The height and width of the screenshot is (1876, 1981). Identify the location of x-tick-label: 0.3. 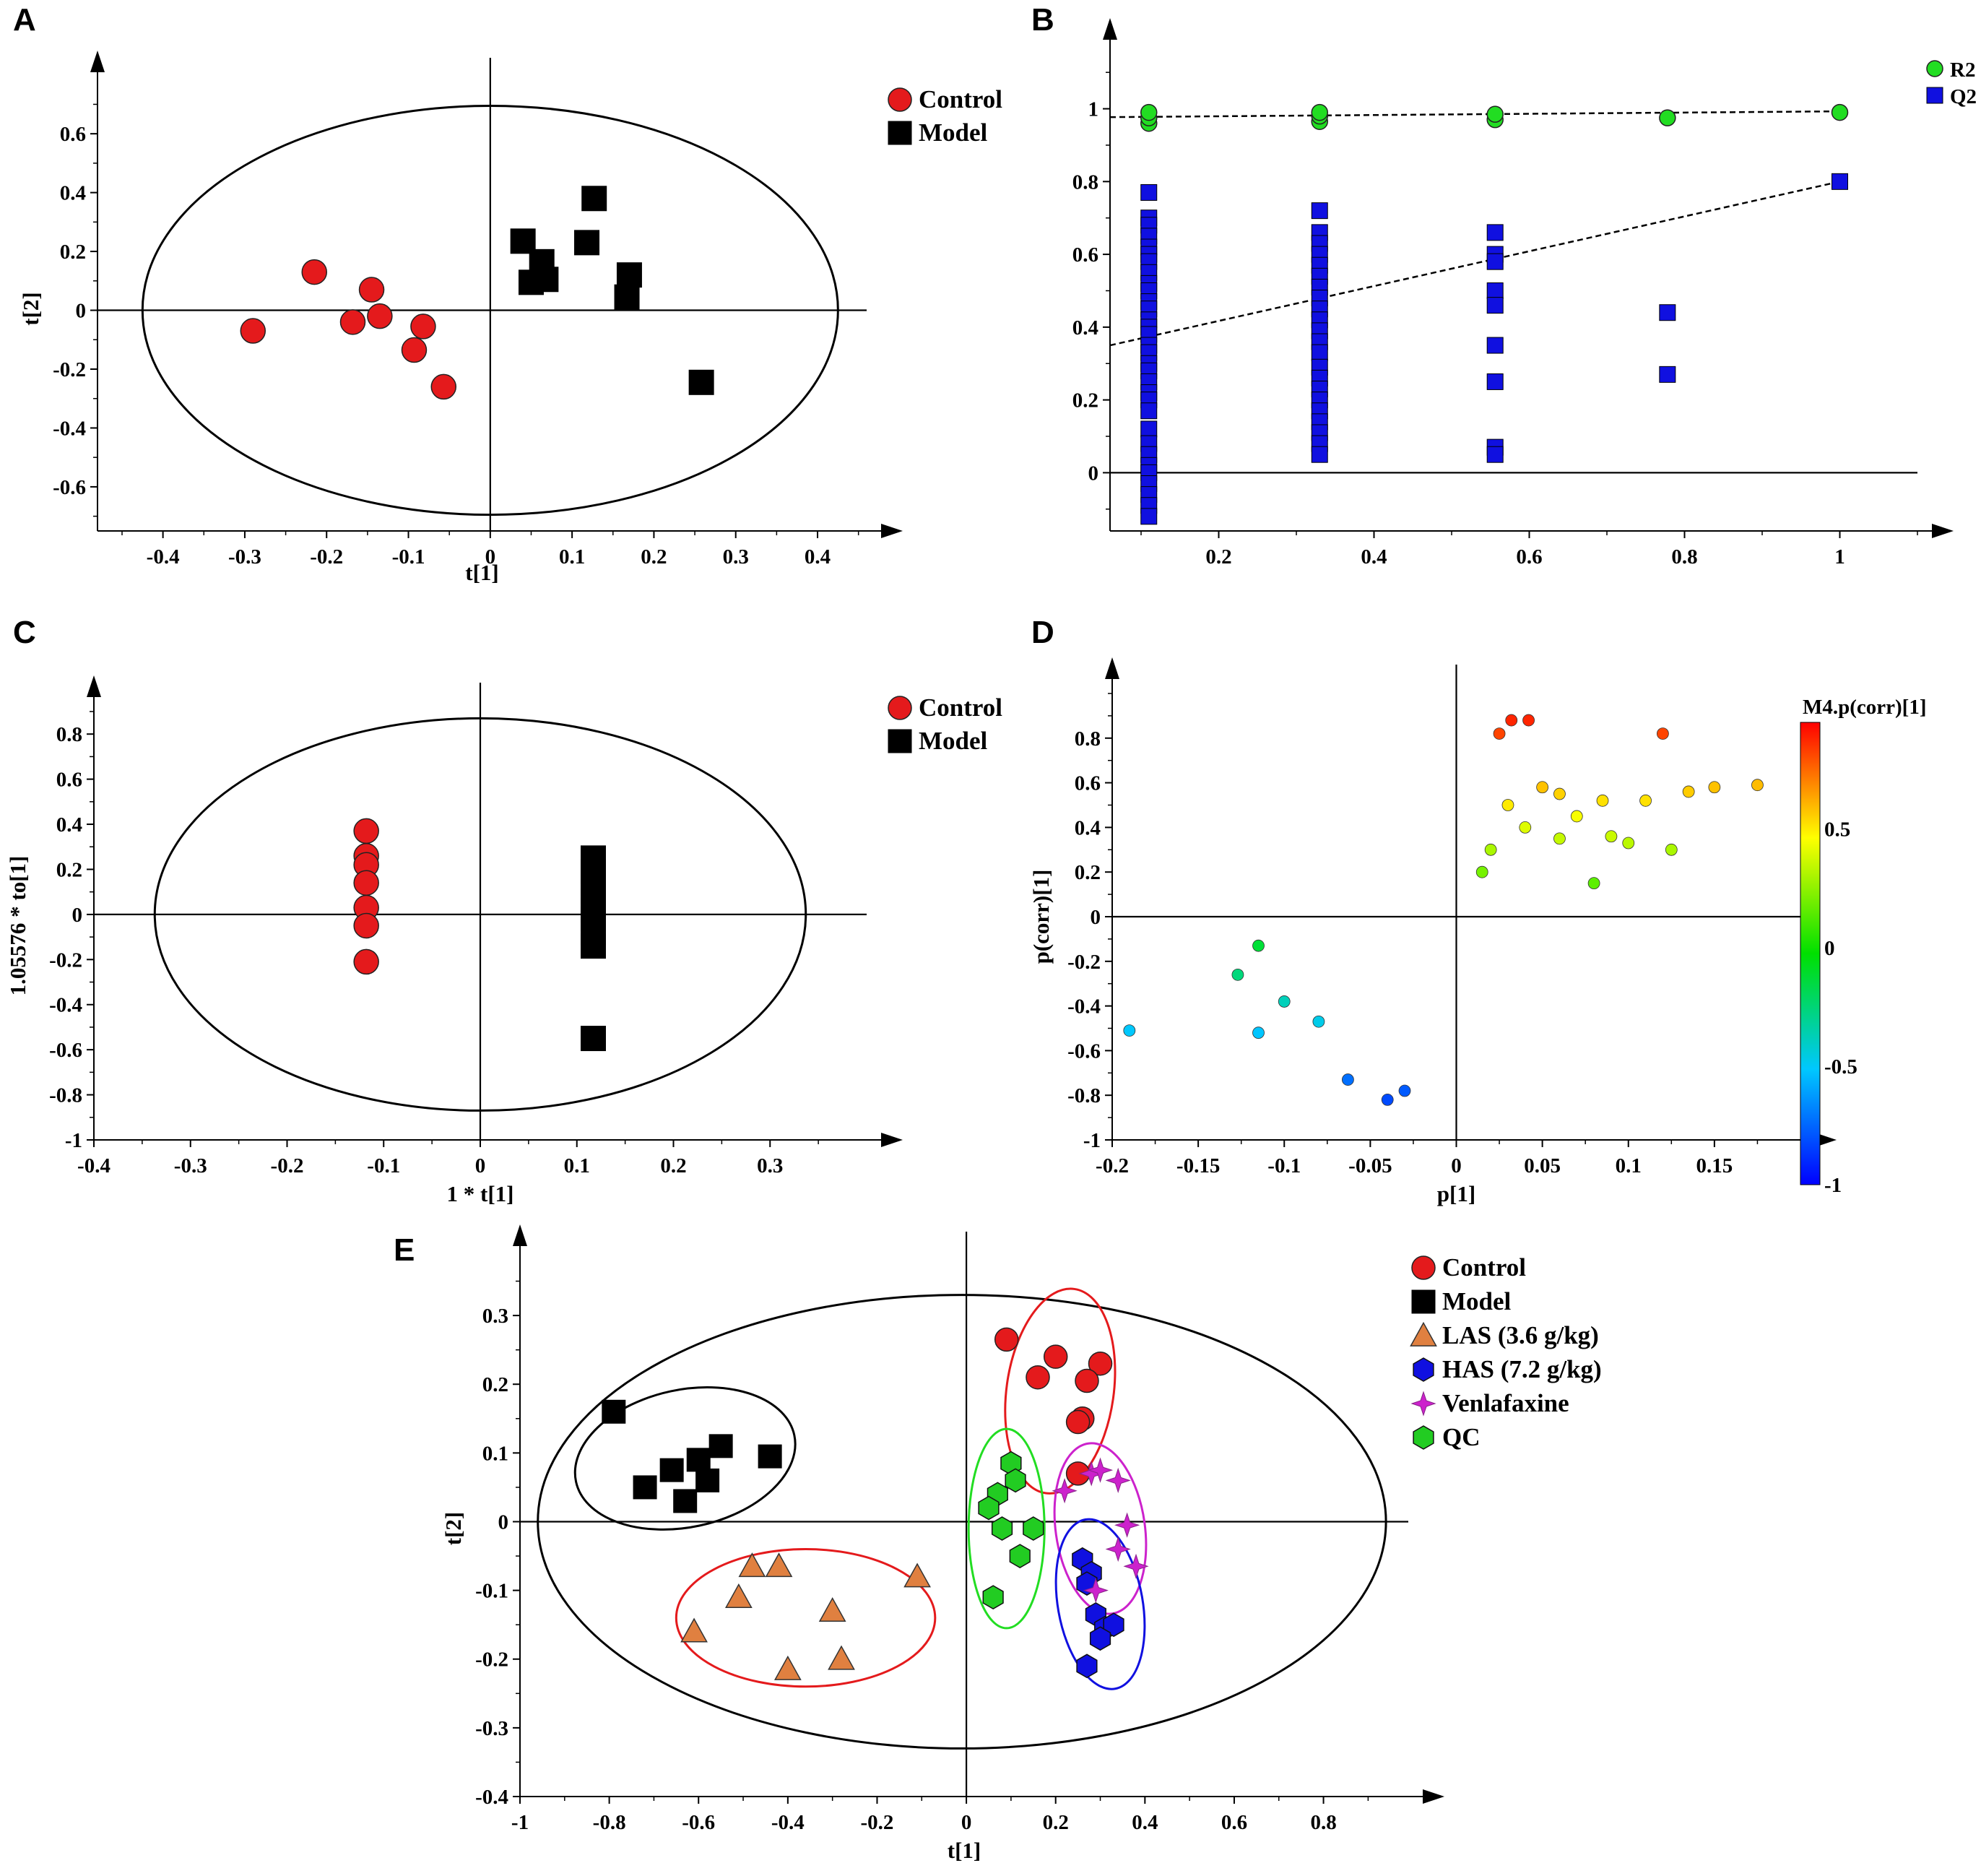
(736, 557).